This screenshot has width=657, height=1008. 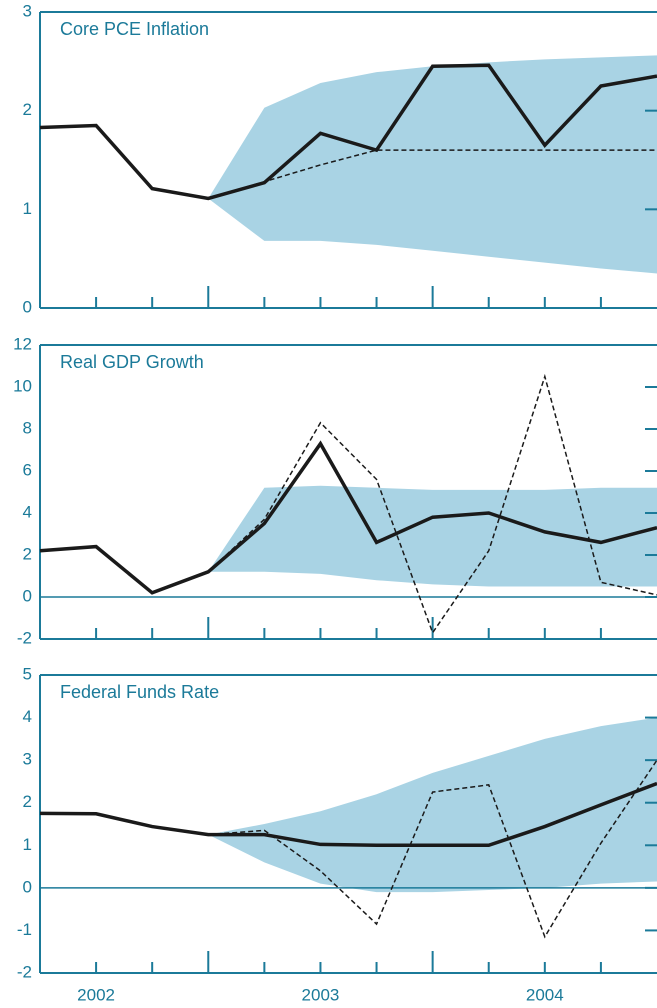 I want to click on y-tick-label: 8, so click(x=27, y=427).